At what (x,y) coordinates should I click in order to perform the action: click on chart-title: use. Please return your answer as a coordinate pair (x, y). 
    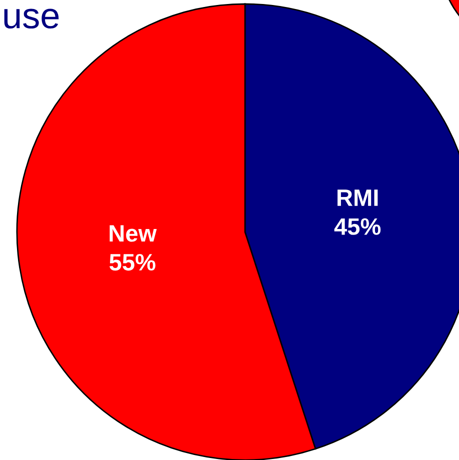
    Looking at the image, I should click on (31, 18).